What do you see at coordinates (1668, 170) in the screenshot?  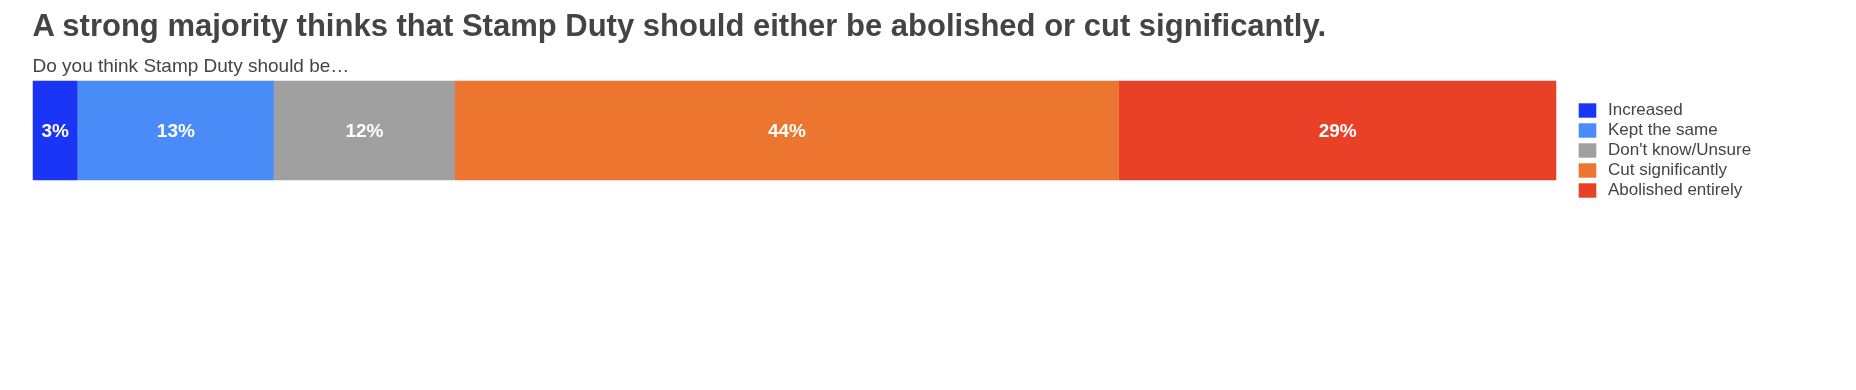 I see `legend-label: Cut significantly` at bounding box center [1668, 170].